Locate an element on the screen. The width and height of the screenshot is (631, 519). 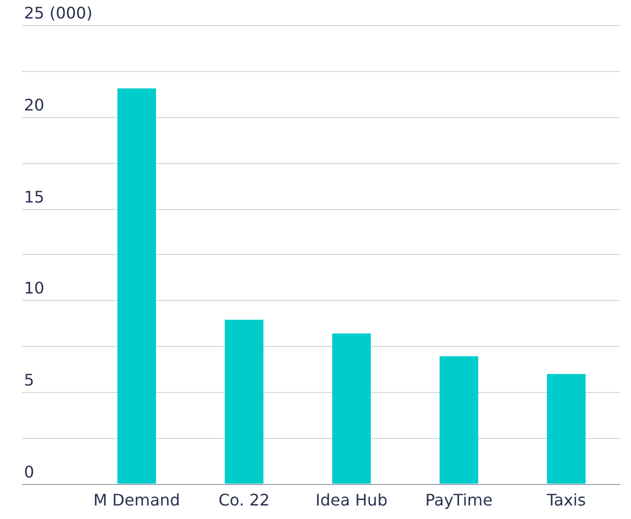
y-tick-label: 15 is located at coordinates (34, 197).